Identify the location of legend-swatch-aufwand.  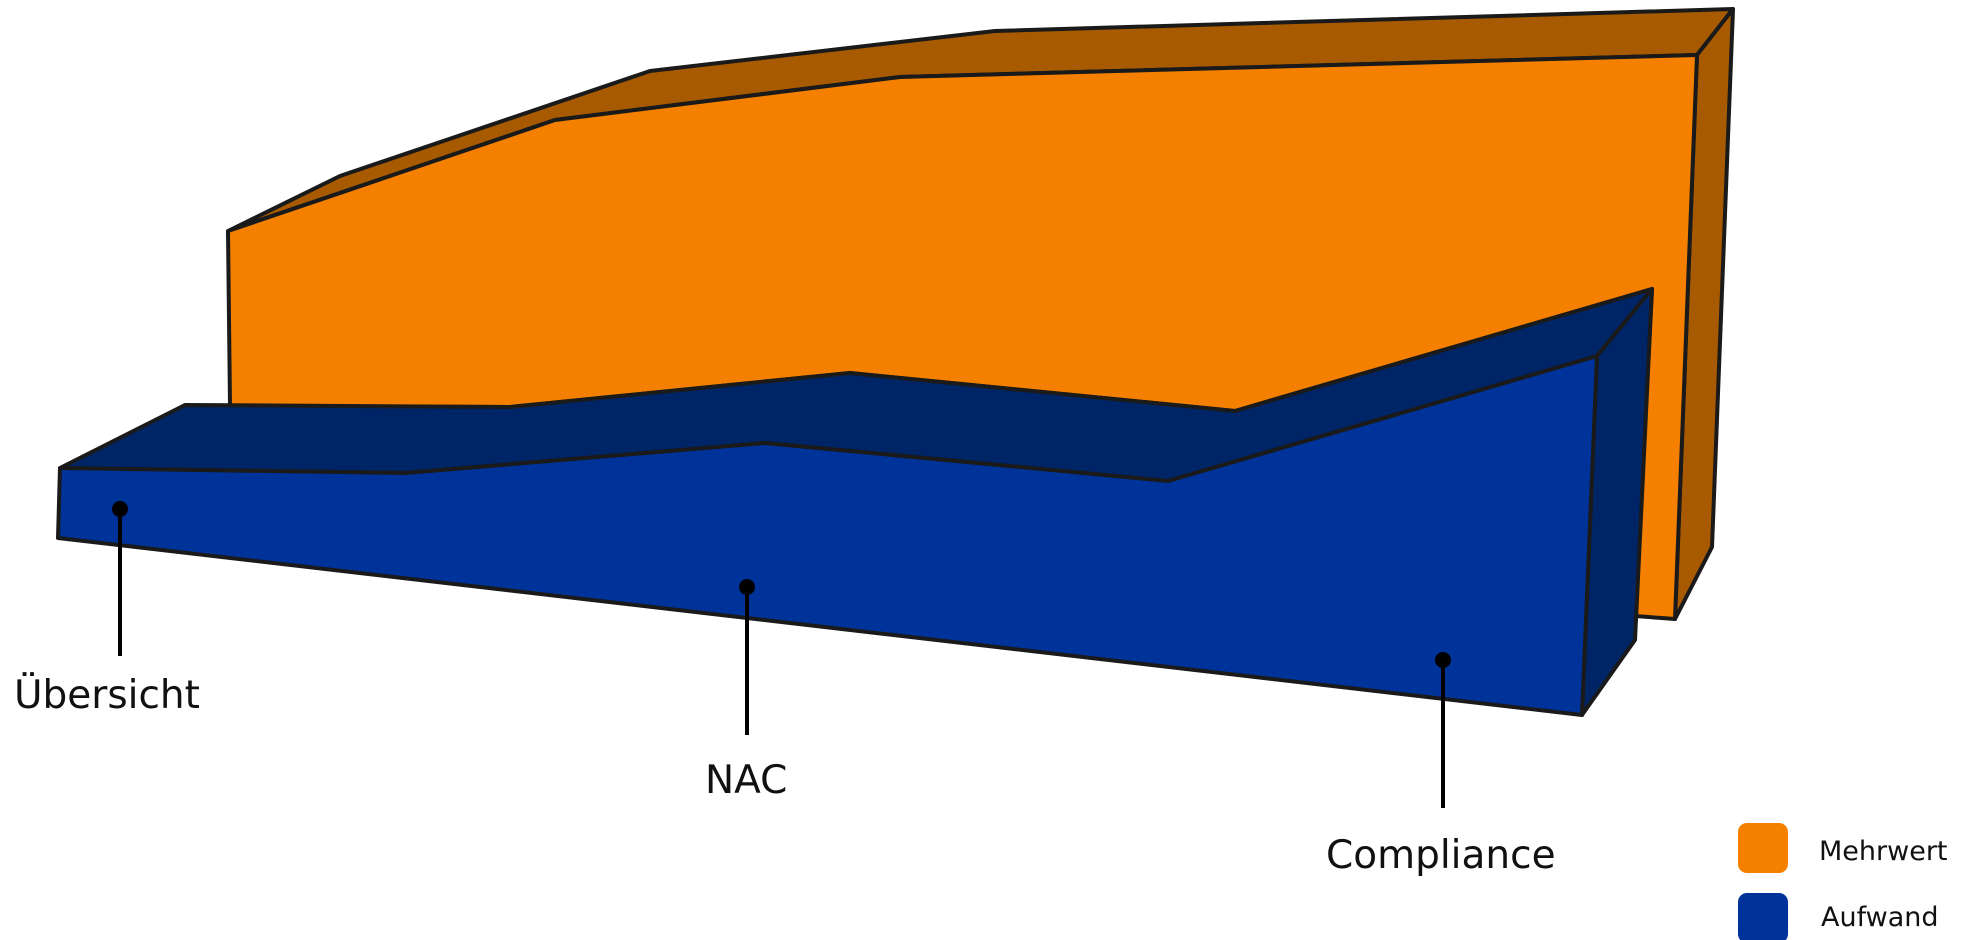
(1763, 916).